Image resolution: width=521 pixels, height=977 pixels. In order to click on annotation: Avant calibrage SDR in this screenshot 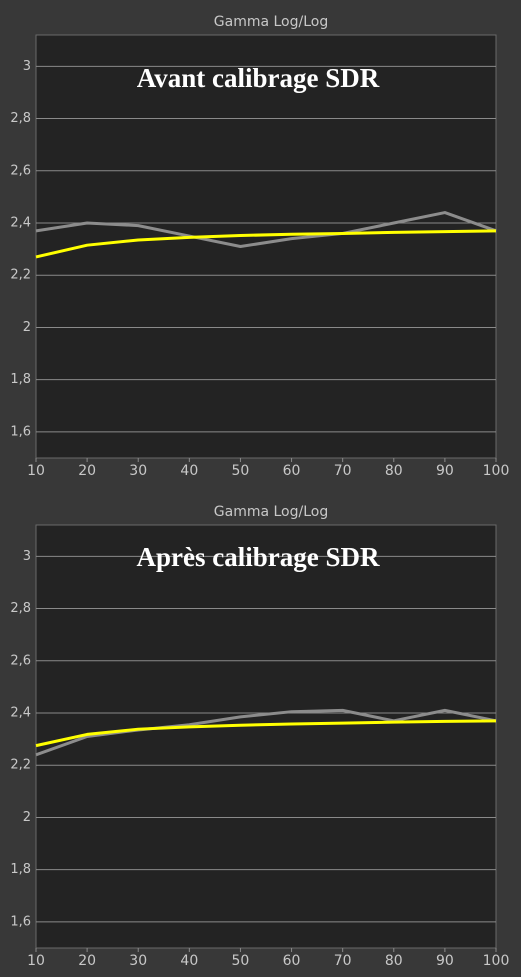, I will do `click(258, 78)`.